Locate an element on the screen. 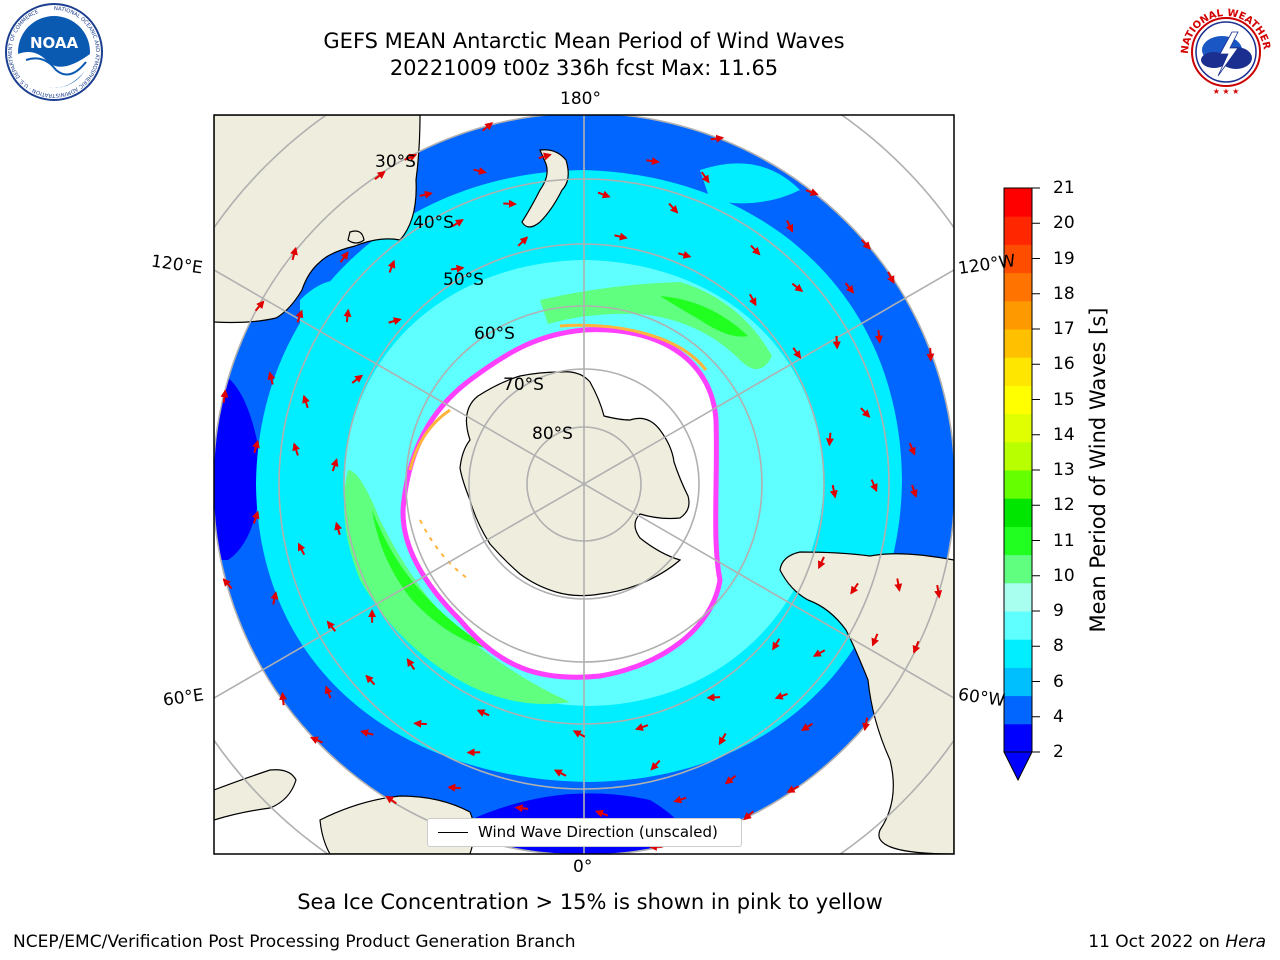  antarctica is located at coordinates (574, 484).